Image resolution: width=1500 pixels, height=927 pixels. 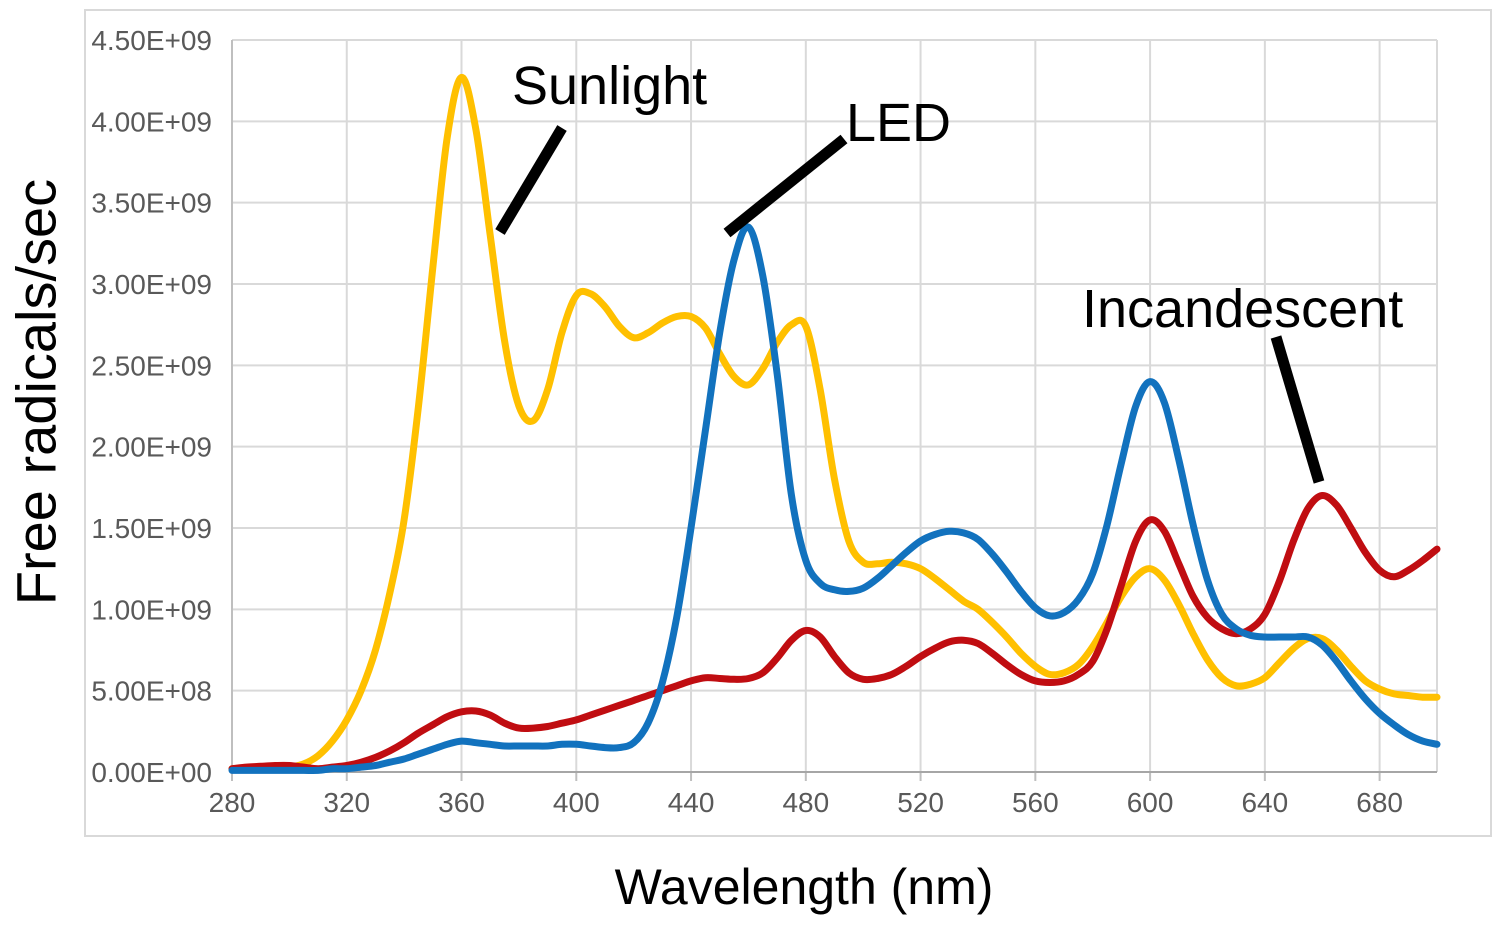 I want to click on y-axis-title: Free radicals/sec, so click(x=36, y=392).